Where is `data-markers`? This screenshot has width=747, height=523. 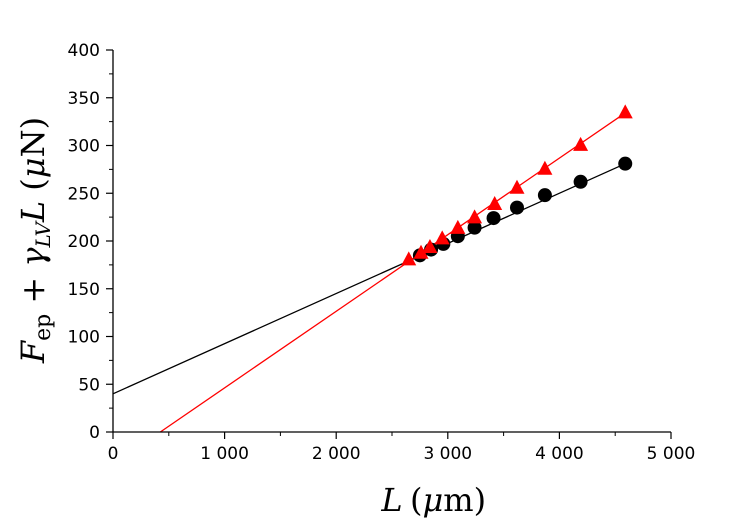 data-markers is located at coordinates (517, 185).